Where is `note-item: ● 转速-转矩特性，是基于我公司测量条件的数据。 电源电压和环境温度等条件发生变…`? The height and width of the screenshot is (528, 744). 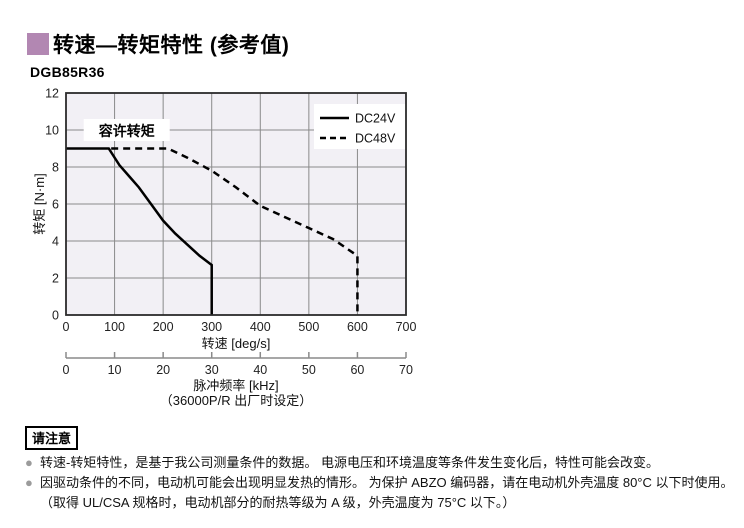 note-item: ● 转速-转矩特性，是基于我公司测量条件的数据。 电源电压和环境温度等条件发生变… is located at coordinates (382, 463).